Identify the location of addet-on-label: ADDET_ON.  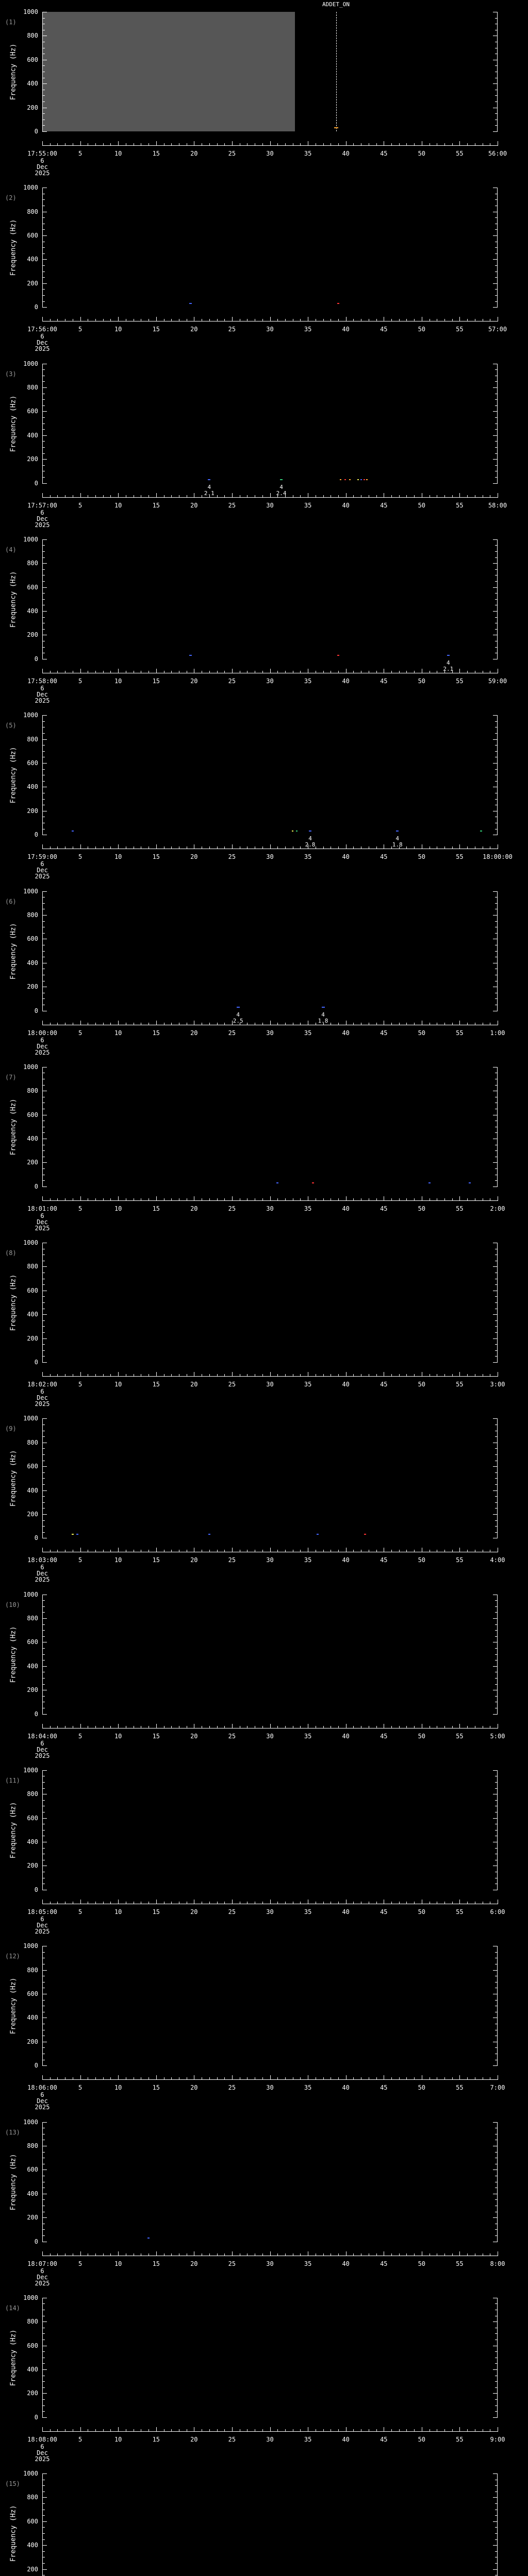
(336, 4).